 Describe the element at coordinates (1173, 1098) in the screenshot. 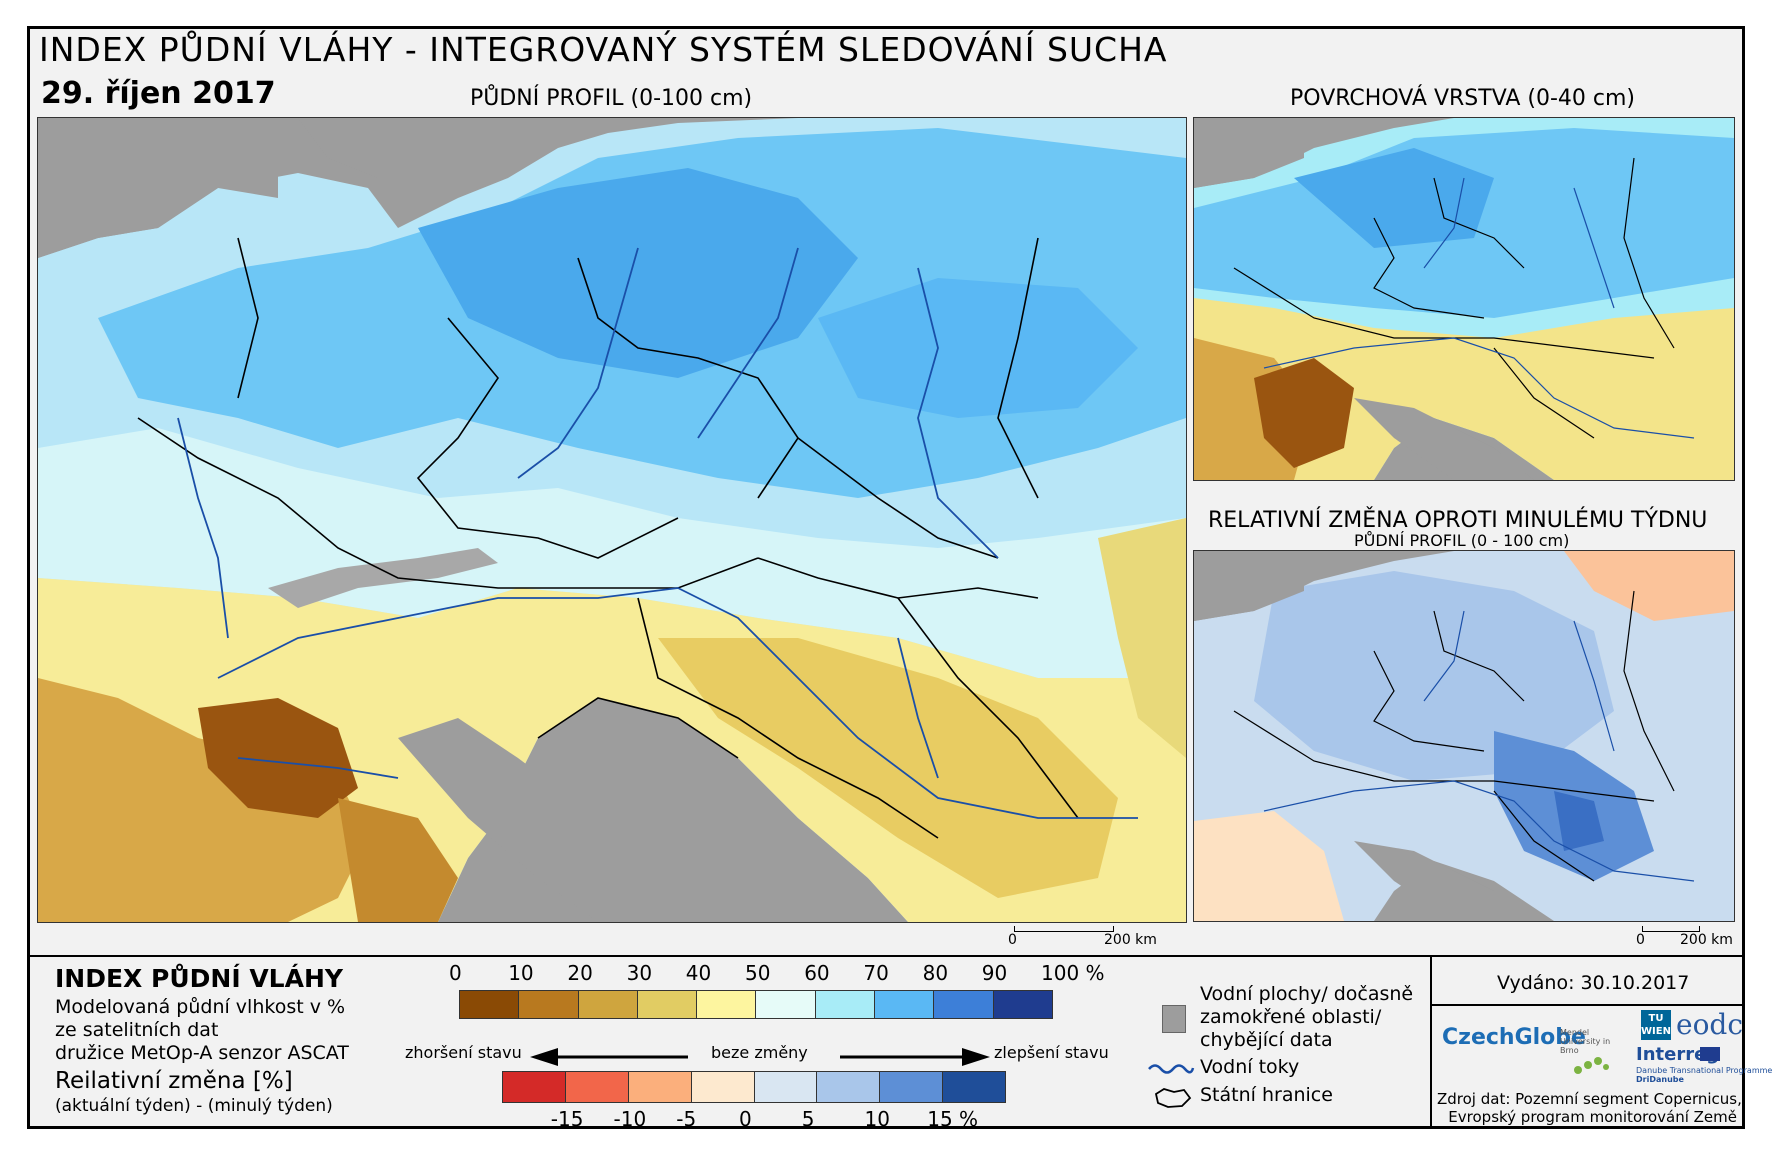

I see `border-icon` at that location.